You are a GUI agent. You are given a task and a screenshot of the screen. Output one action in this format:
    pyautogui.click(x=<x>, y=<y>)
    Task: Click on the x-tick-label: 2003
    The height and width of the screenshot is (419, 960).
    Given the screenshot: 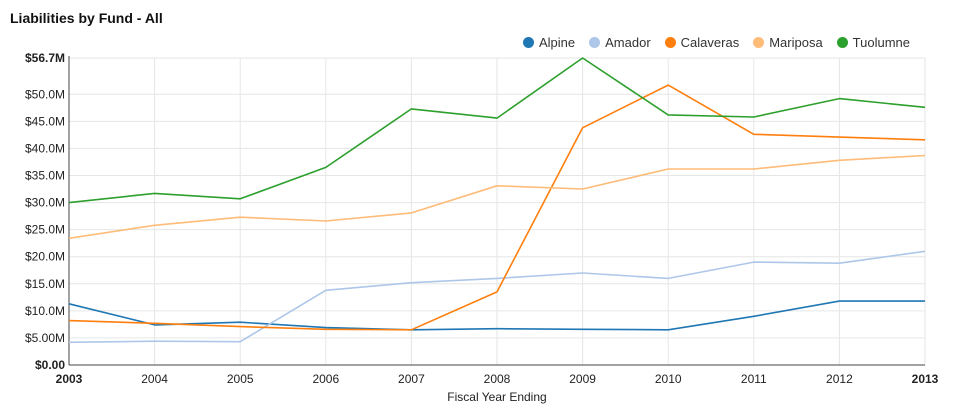 What is the action you would take?
    pyautogui.click(x=69, y=379)
    